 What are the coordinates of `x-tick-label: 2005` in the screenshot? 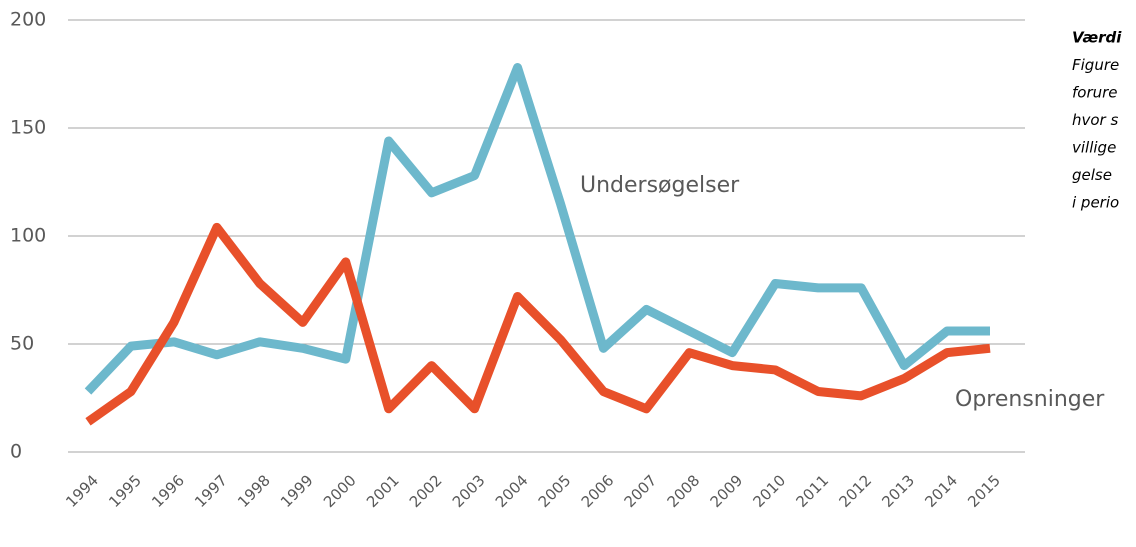 It's located at (555, 491).